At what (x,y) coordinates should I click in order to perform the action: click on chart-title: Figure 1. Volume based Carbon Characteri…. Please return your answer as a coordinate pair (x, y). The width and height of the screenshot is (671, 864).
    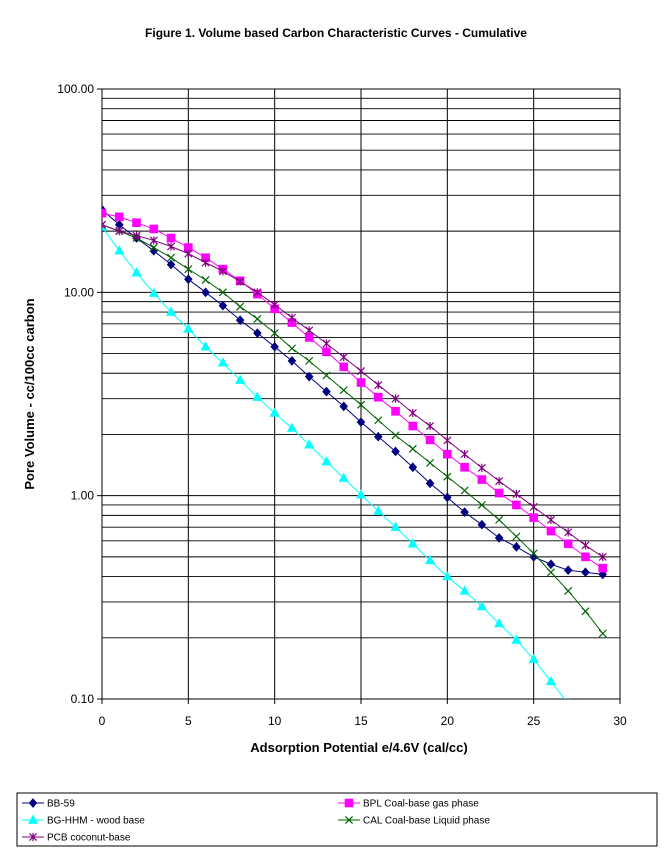
    Looking at the image, I should click on (336, 33).